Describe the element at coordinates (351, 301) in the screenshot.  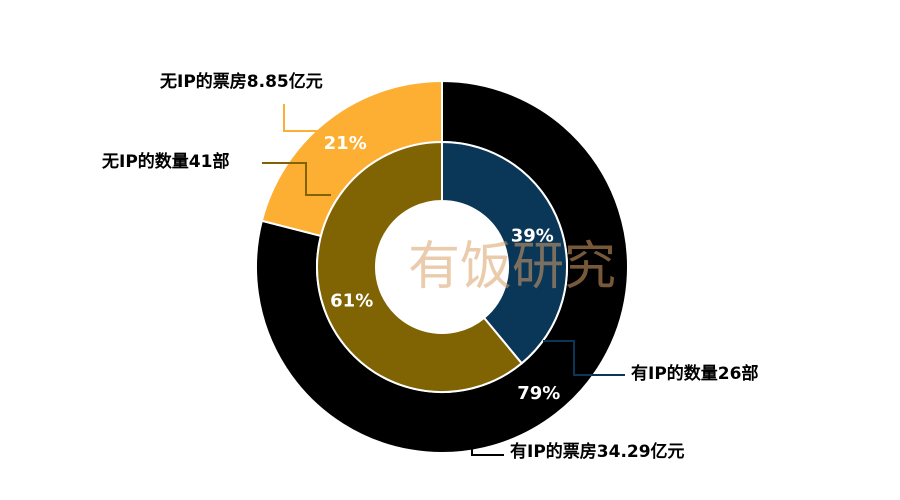
I see `inner-ring-slice-1-label: 61%` at that location.